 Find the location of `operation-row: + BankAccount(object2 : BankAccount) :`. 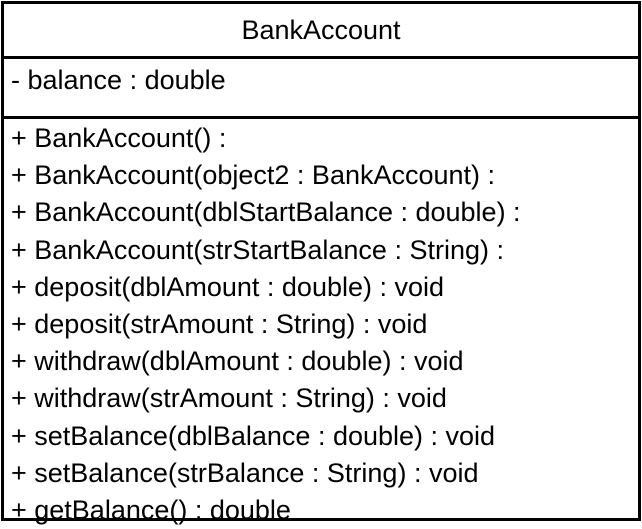

operation-row: + BankAccount(object2 : BankAccount) : is located at coordinates (253, 175).